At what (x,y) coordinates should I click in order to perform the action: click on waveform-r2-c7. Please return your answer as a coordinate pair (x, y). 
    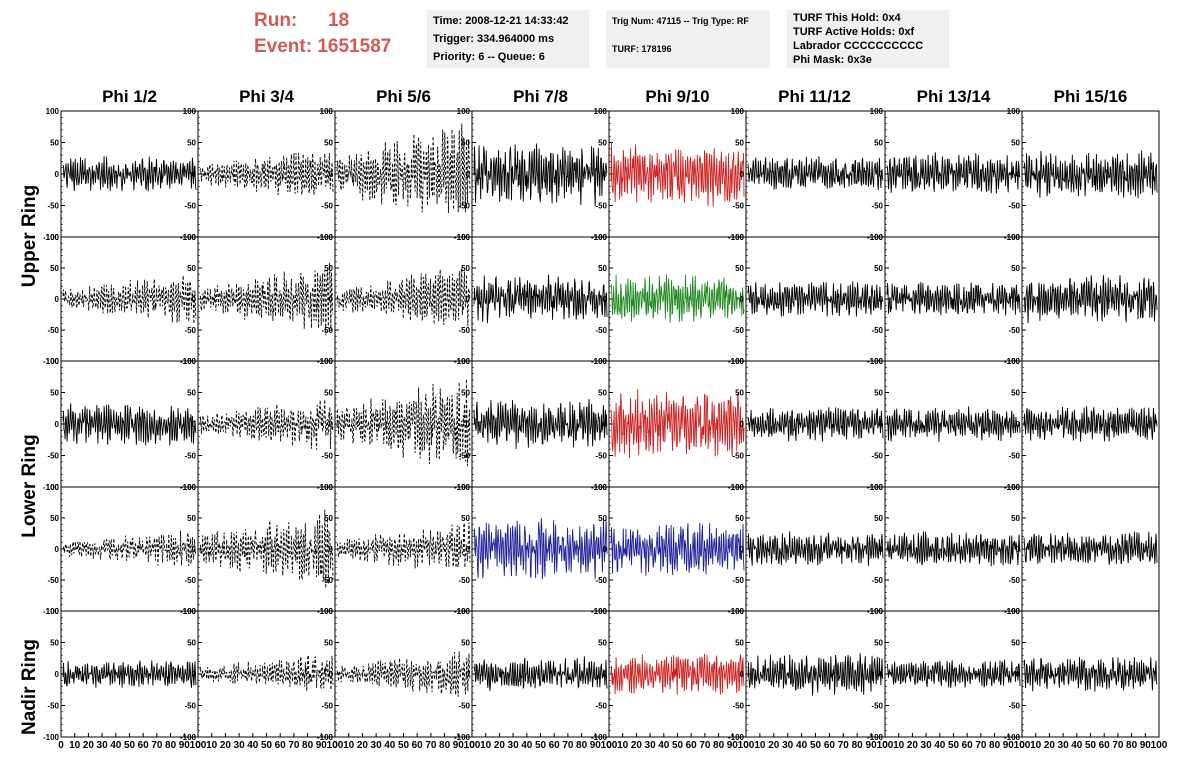
    Looking at the image, I should click on (1090, 424).